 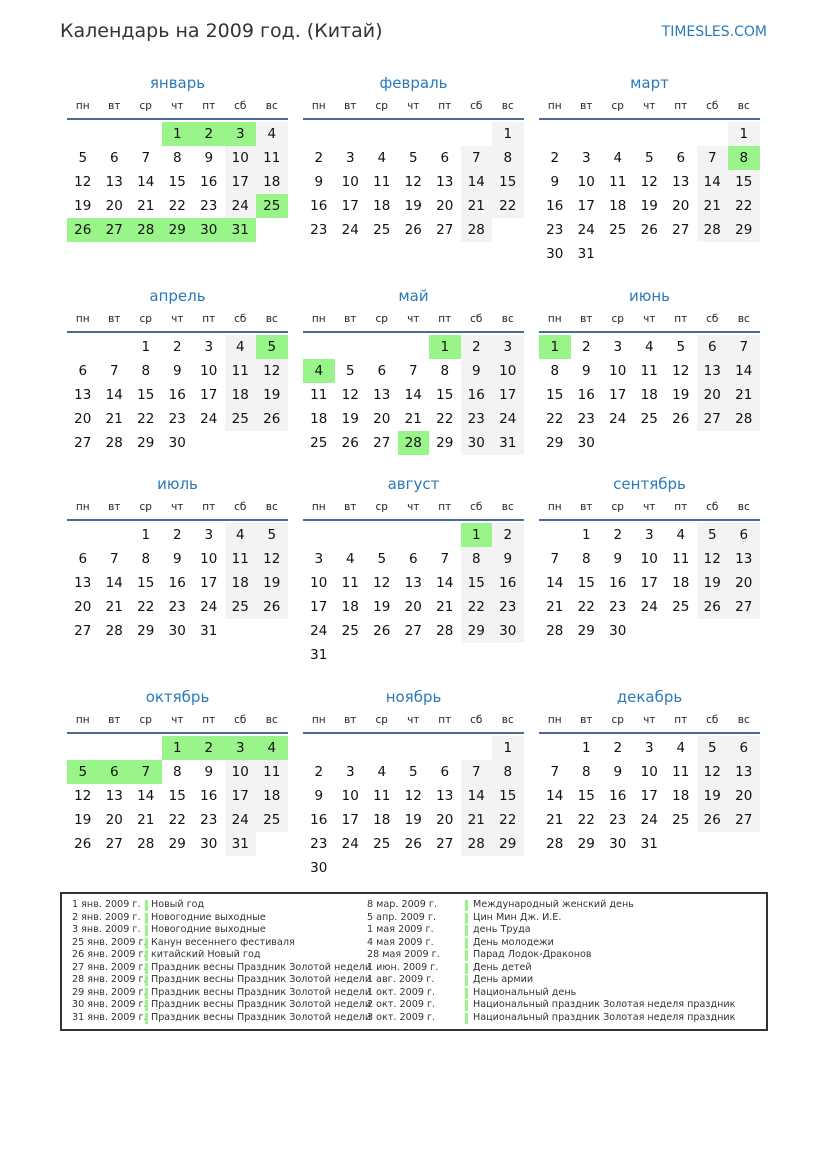 What do you see at coordinates (209, 182) in the screenshot?
I see `day-cell: 16` at bounding box center [209, 182].